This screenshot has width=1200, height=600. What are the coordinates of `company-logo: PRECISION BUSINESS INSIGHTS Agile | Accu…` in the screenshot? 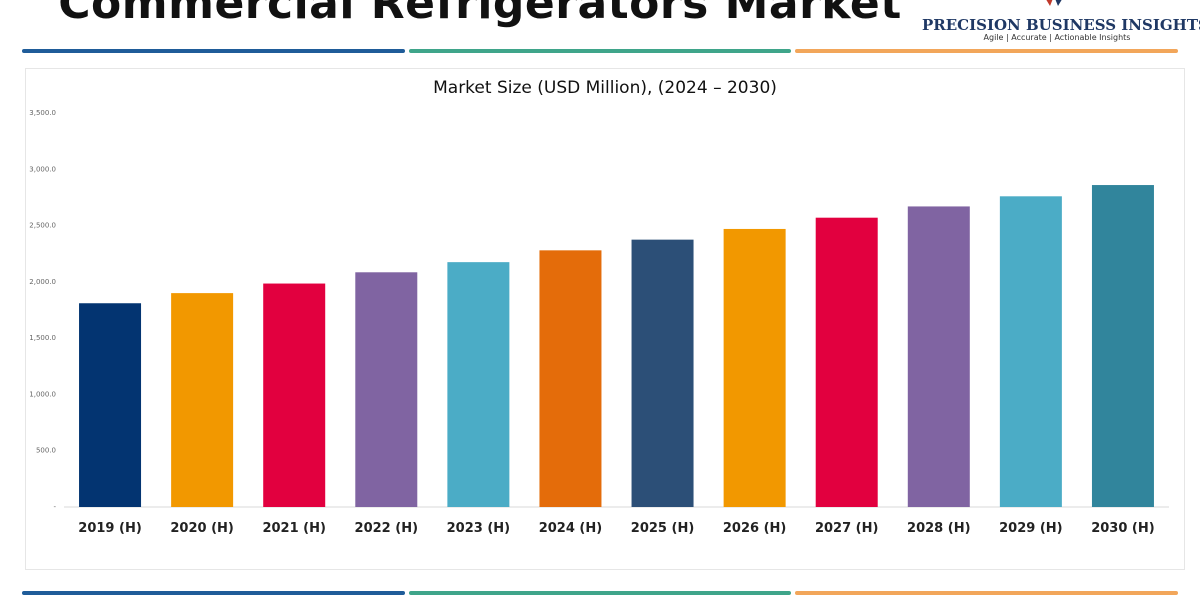 It's located at (1061, 24).